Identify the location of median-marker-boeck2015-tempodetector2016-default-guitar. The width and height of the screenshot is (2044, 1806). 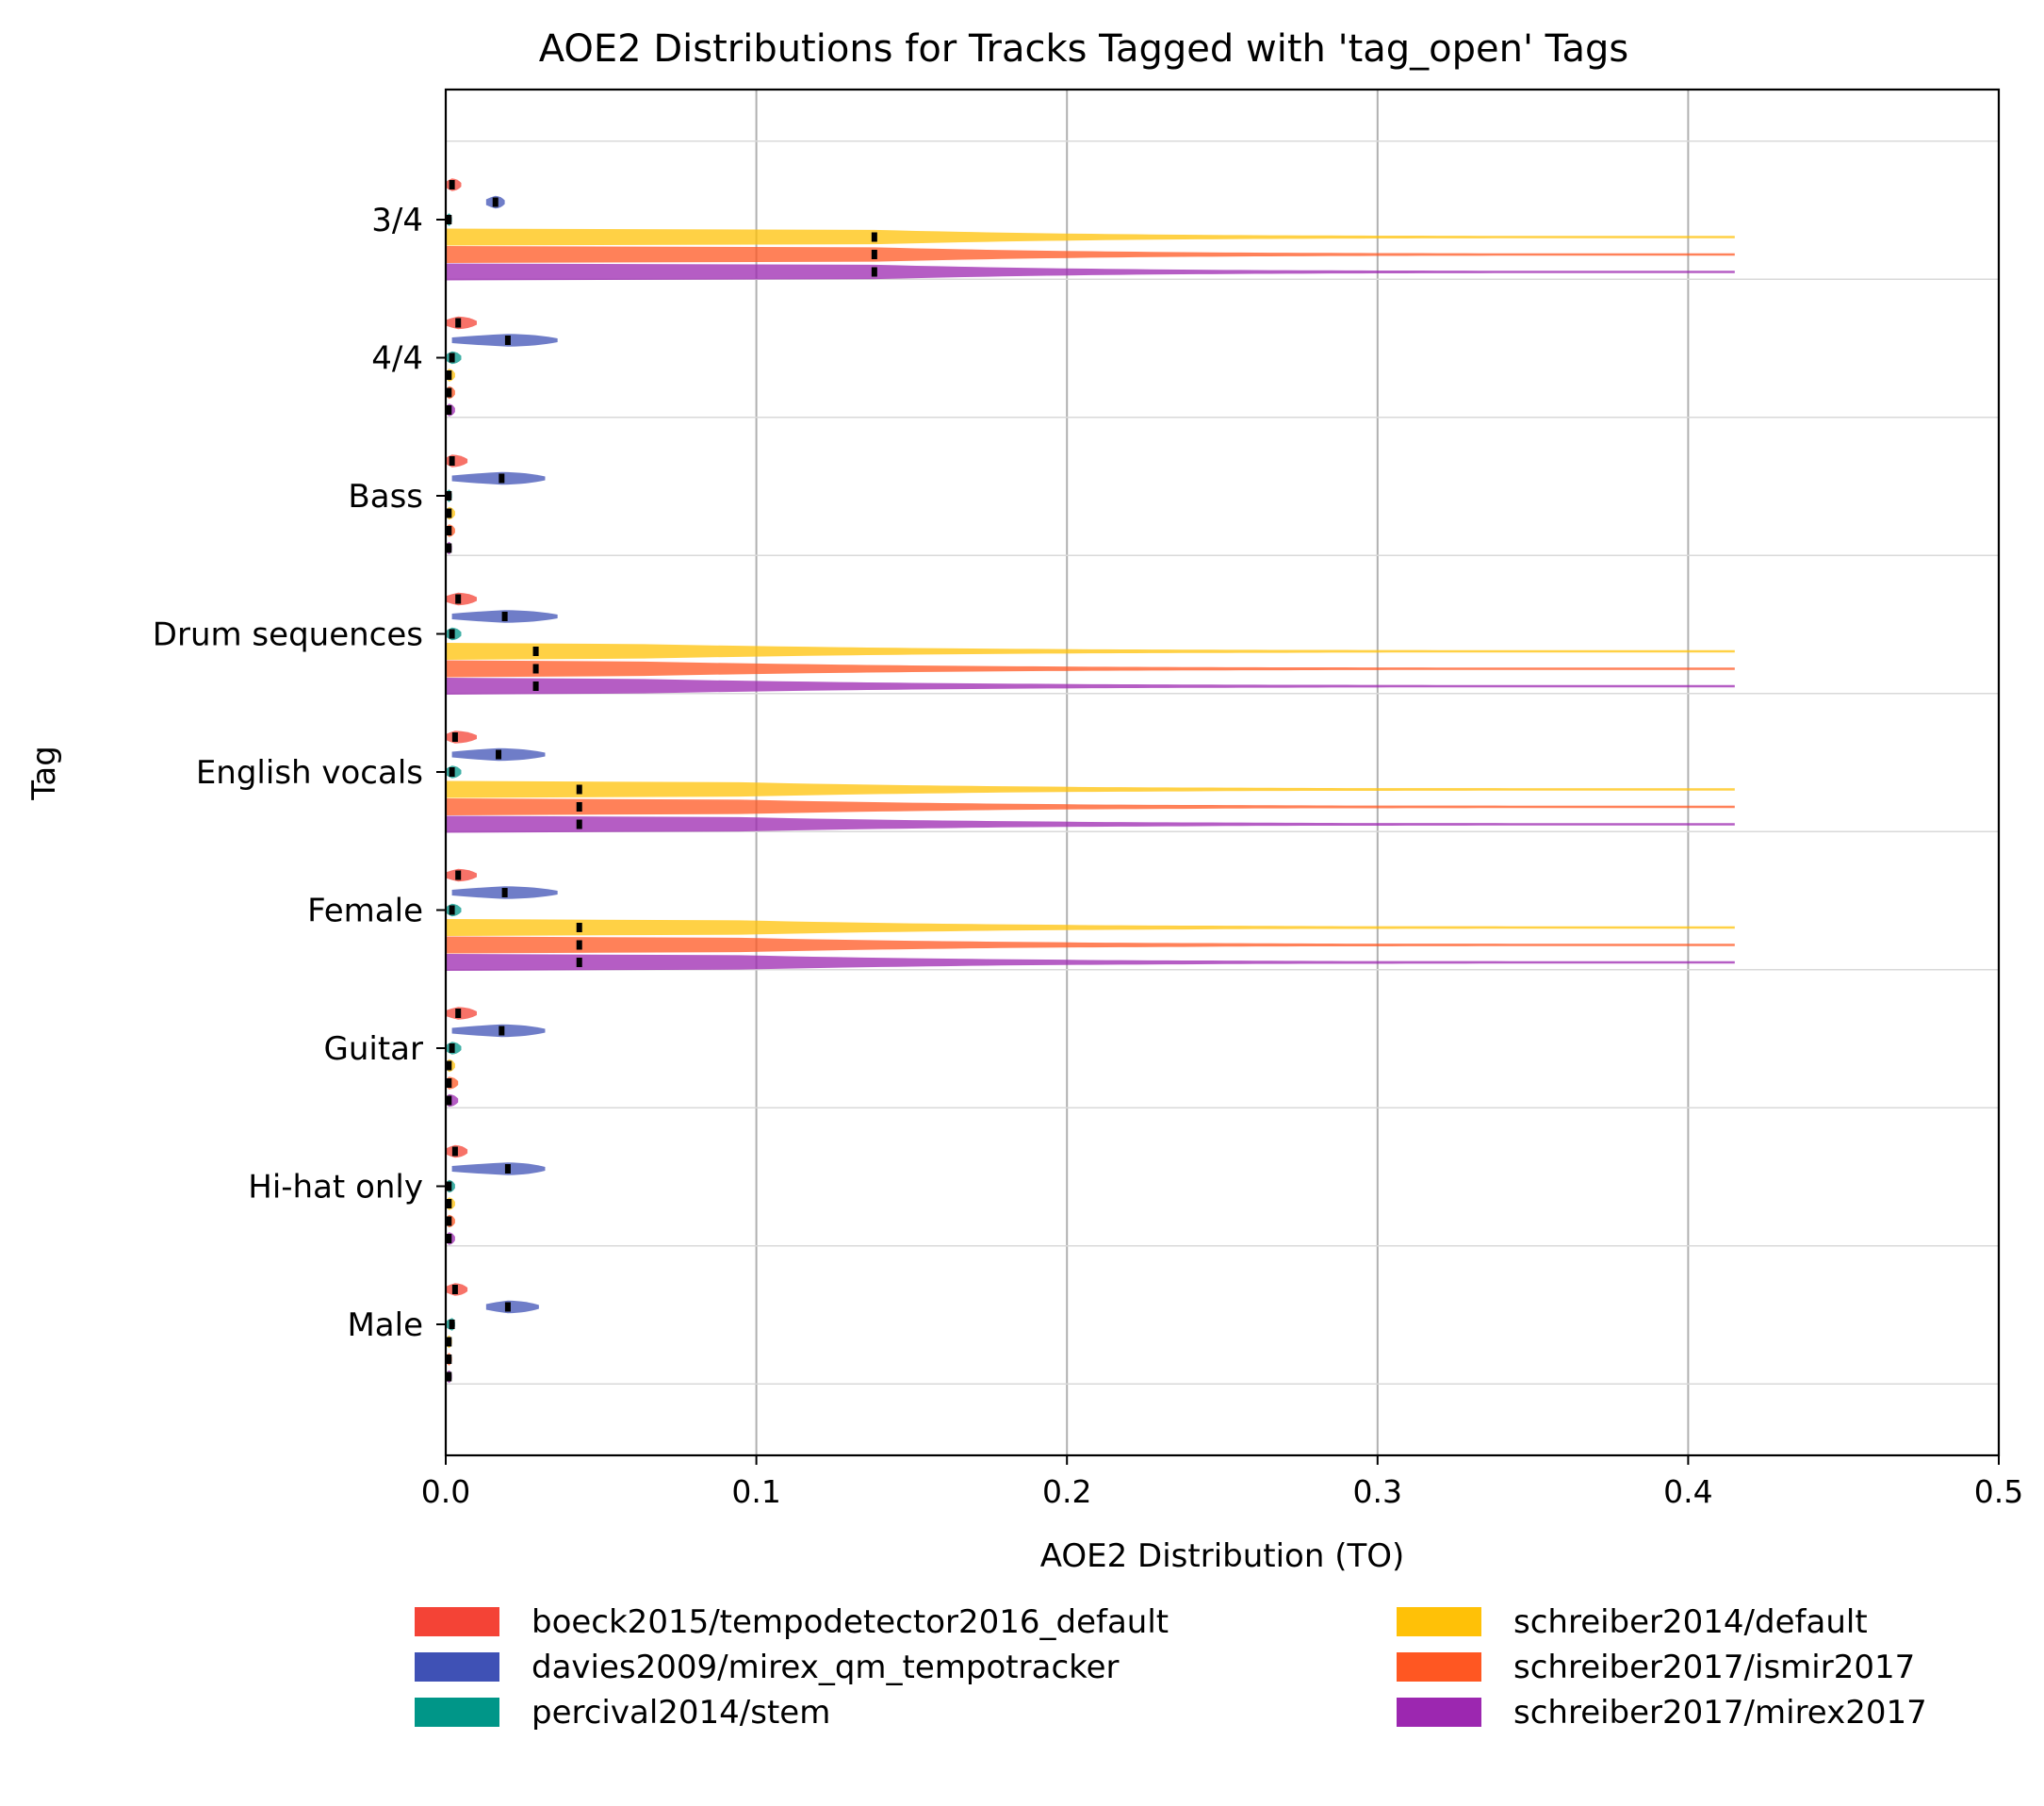
(458, 1013).